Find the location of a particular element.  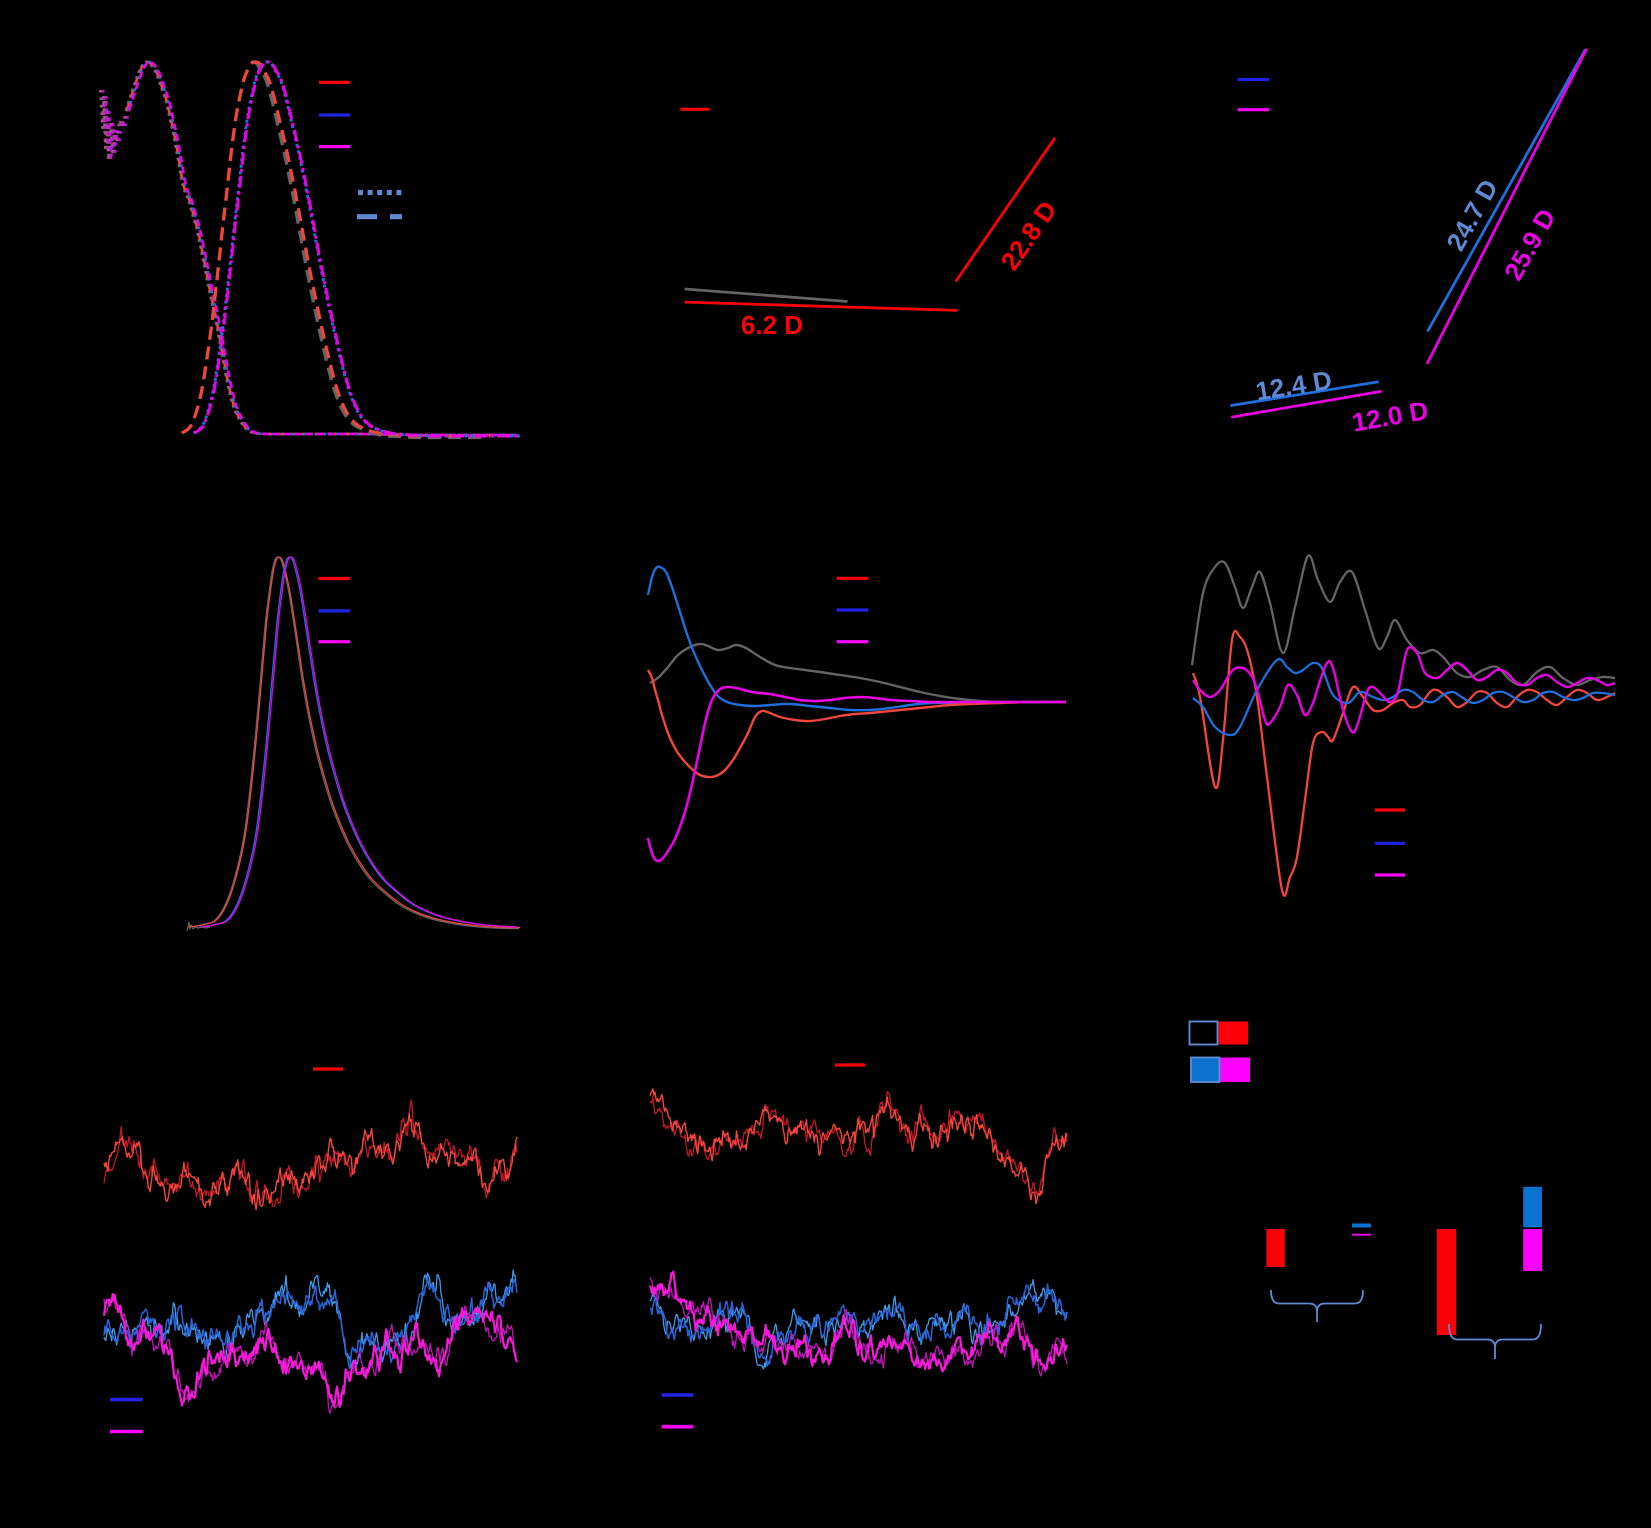

svg-text: 6.2 D is located at coordinates (772, 325).